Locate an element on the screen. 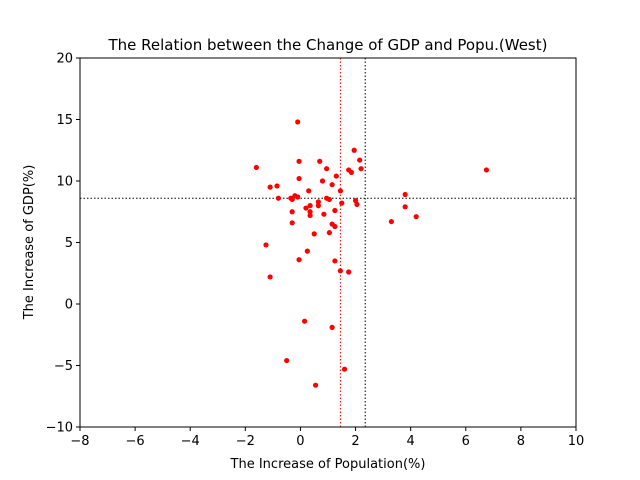 This screenshot has width=640, height=480. y-tick-label-6: 20 is located at coordinates (64, 59).